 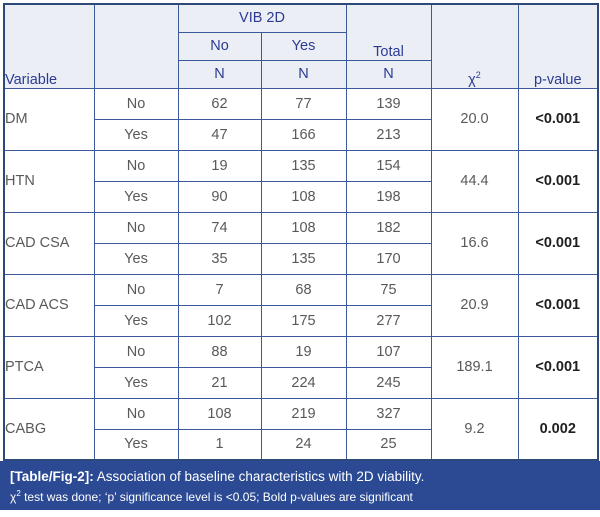 What do you see at coordinates (388, 196) in the screenshot?
I see `count-cell: 198` at bounding box center [388, 196].